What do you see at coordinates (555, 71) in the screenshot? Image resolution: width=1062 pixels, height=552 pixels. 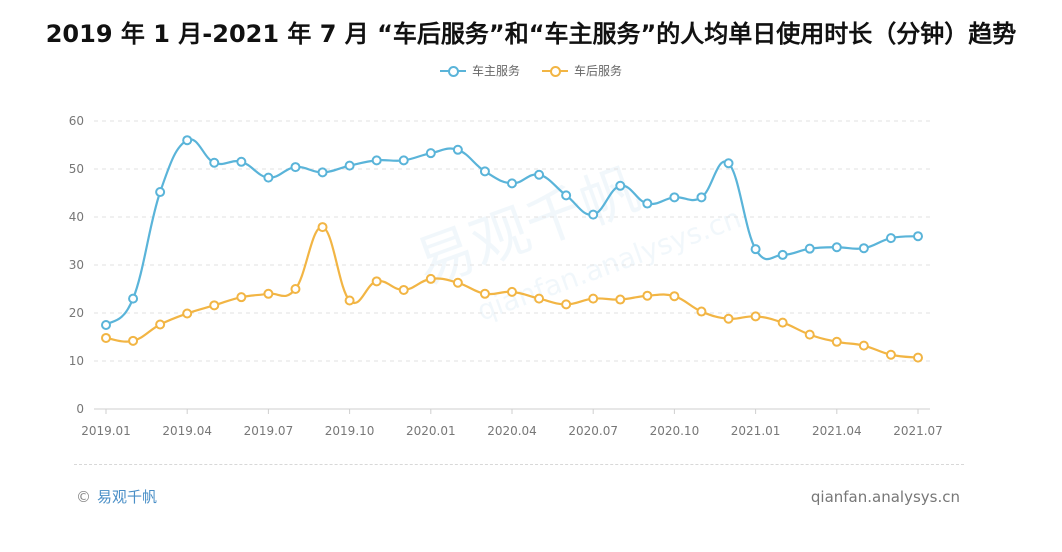 I see `legend-swatch-aftermarket-service` at bounding box center [555, 71].